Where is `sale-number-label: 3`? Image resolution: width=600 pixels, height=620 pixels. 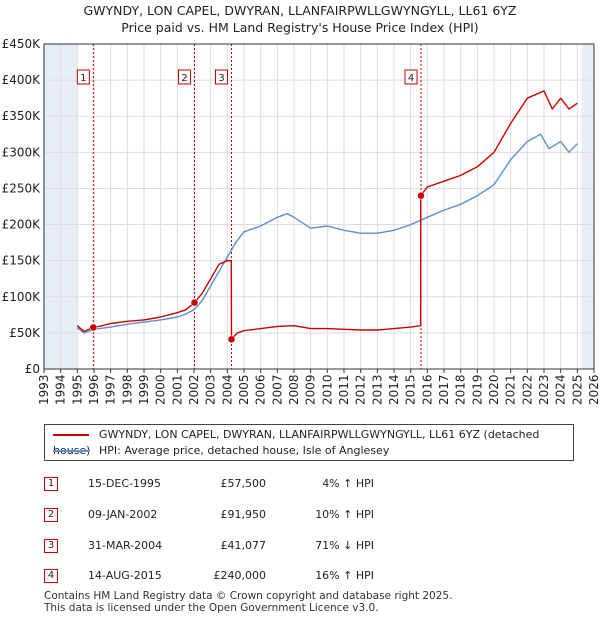
sale-number-label: 3 is located at coordinates (221, 78).